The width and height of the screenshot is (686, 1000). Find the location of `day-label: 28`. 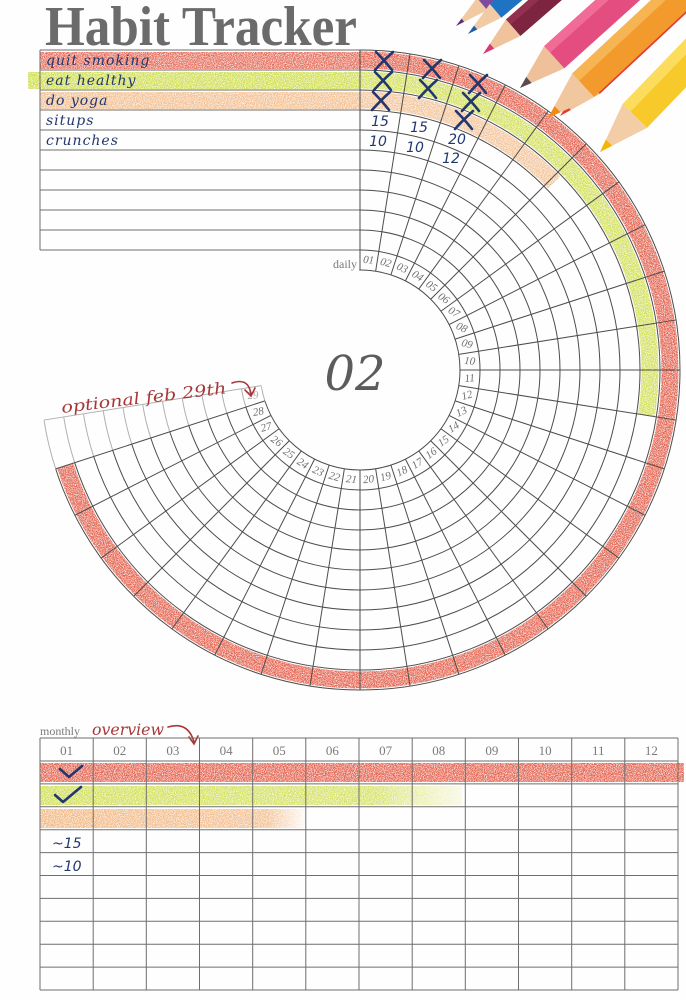

day-label: 28 is located at coordinates (258, 412).